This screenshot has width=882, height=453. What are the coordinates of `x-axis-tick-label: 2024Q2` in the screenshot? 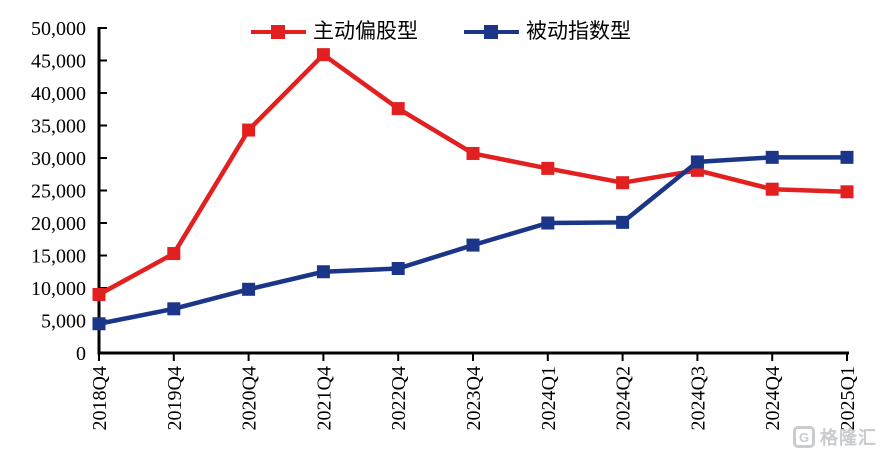 It's located at (624, 398).